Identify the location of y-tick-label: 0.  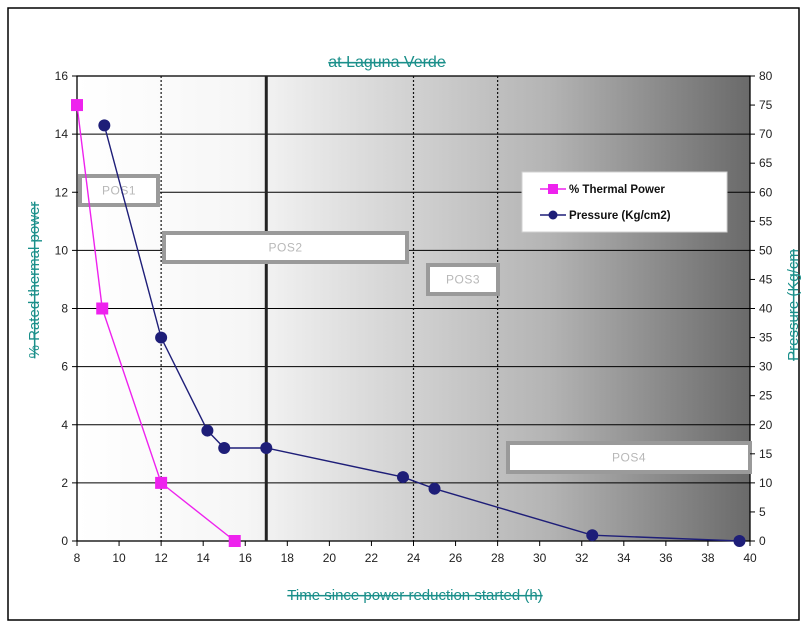
(64, 541).